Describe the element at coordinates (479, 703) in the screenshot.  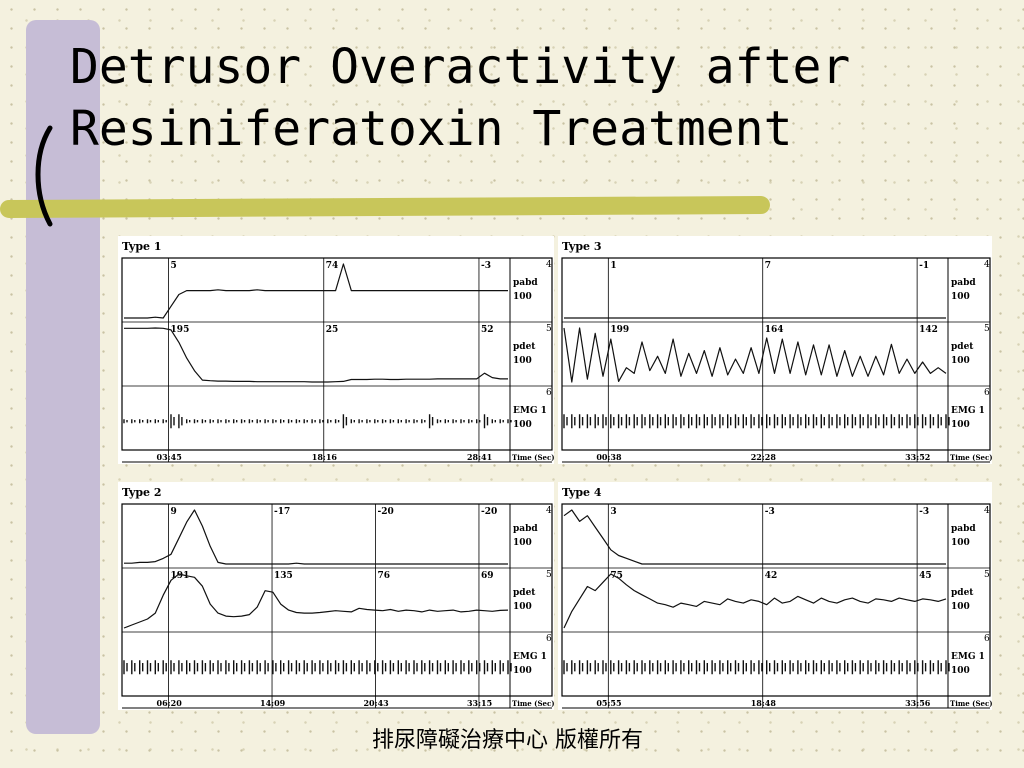
I see `time-tick-label: 33:15` at that location.